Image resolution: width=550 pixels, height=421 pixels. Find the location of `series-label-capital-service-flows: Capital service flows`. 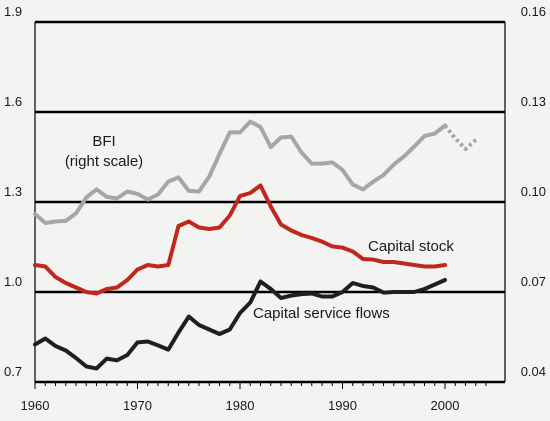

series-label-capital-service-flows: Capital service flows is located at coordinates (321, 313).